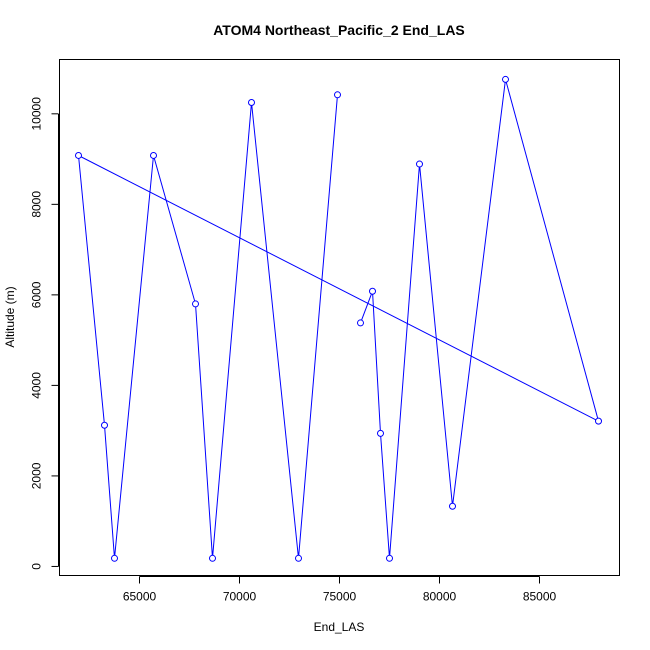  What do you see at coordinates (339, 627) in the screenshot?
I see `x-axis-label: End_LAS` at bounding box center [339, 627].